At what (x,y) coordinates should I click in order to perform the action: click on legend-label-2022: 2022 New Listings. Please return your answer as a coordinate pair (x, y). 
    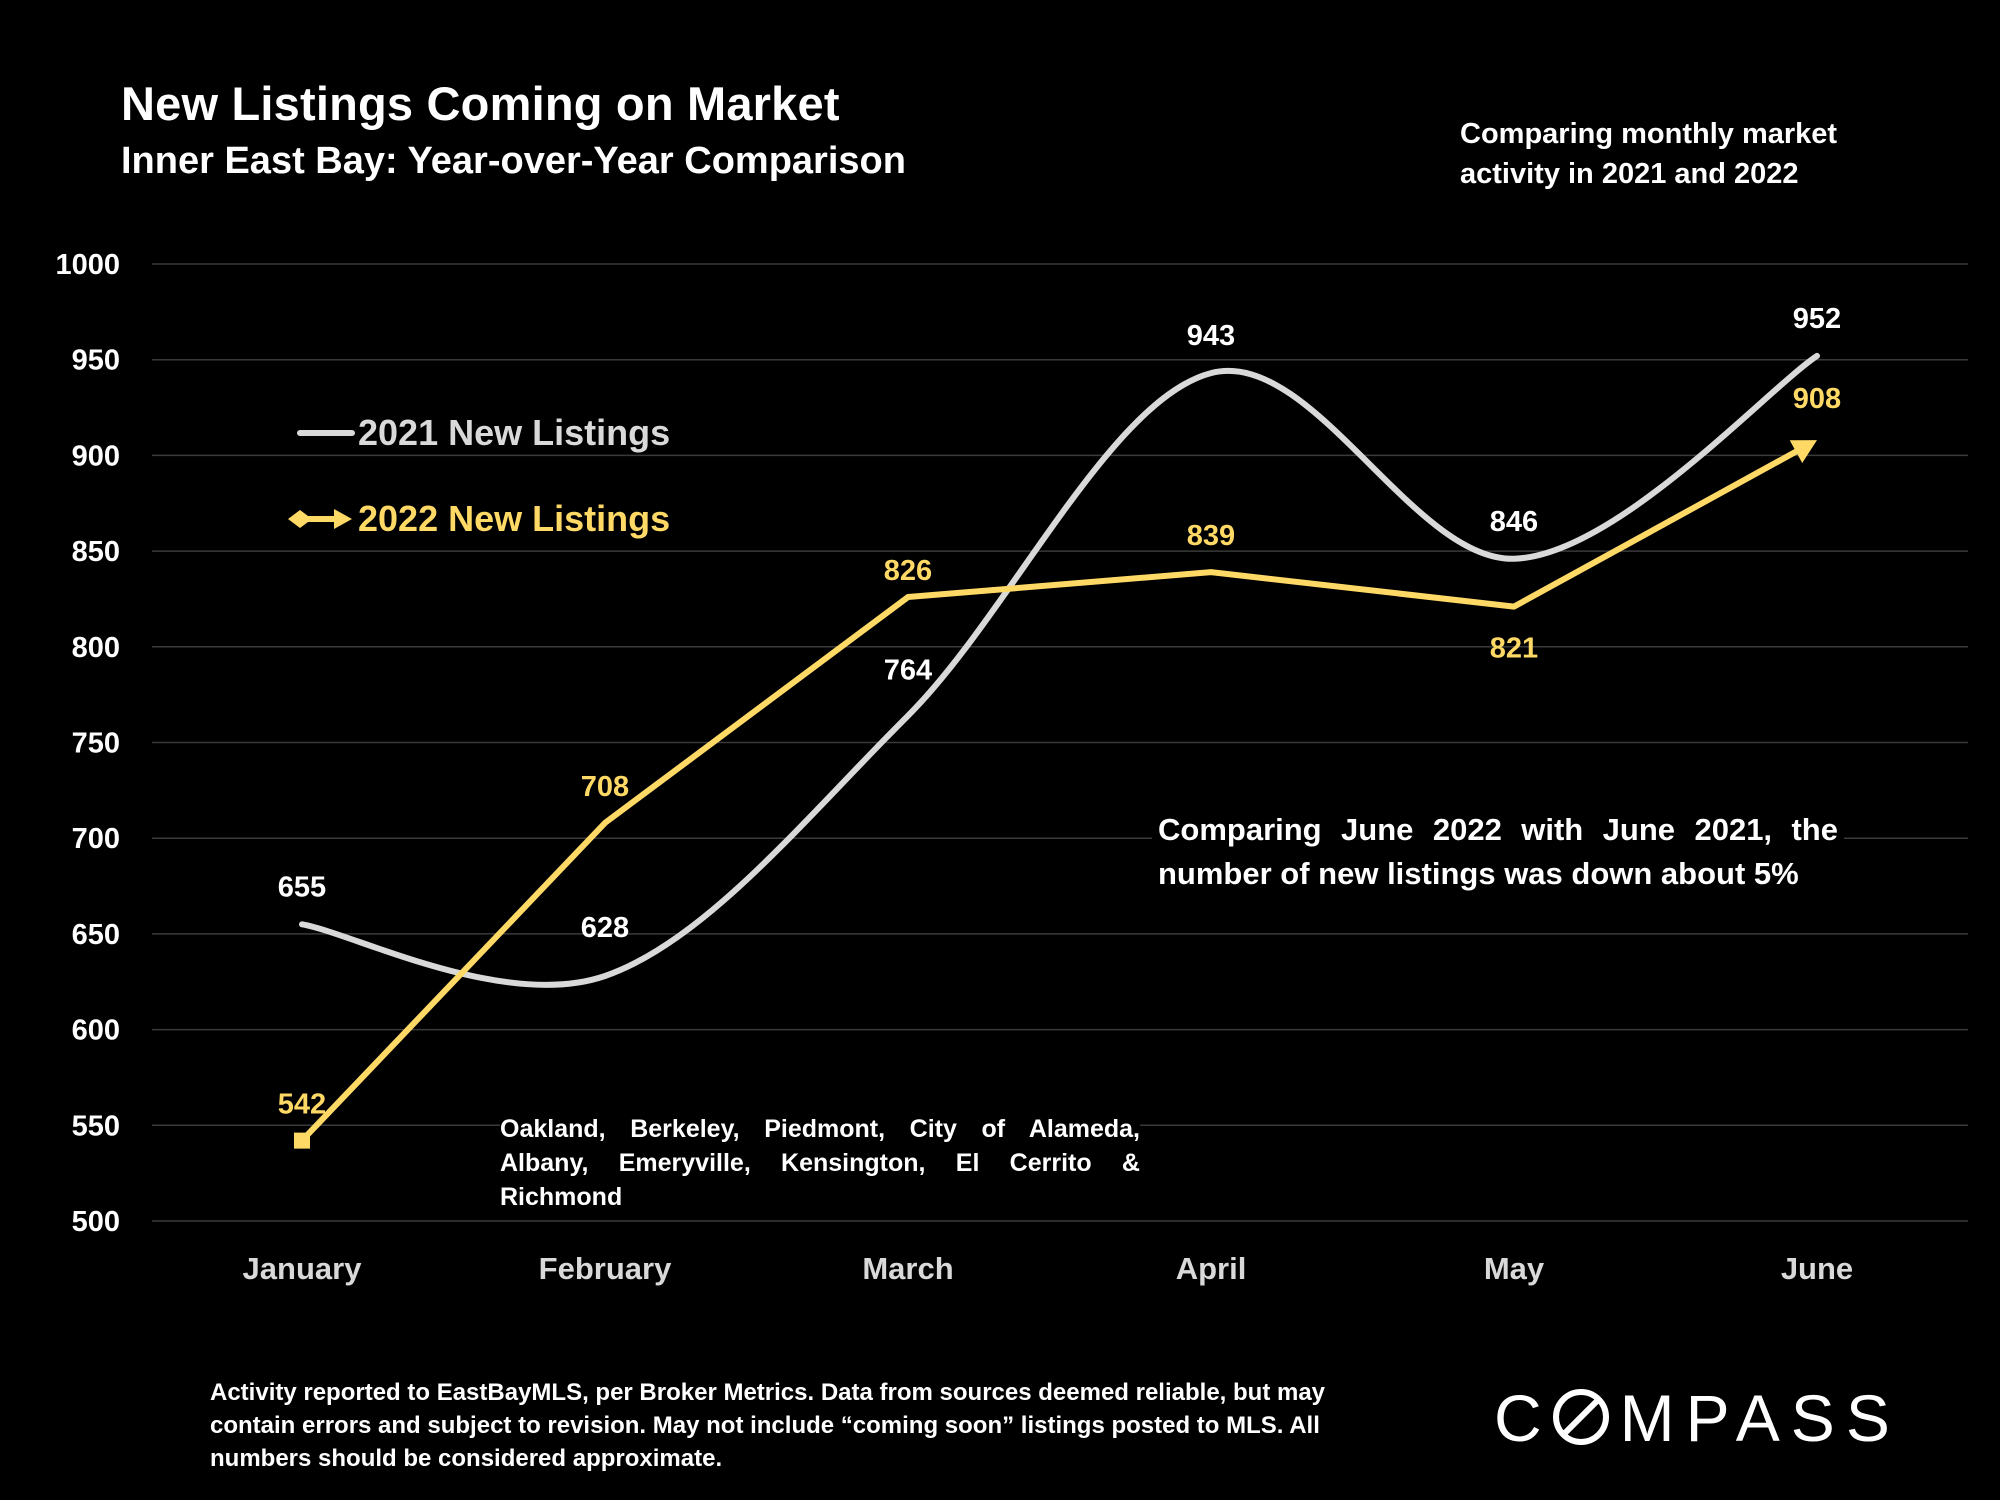
    Looking at the image, I should click on (514, 518).